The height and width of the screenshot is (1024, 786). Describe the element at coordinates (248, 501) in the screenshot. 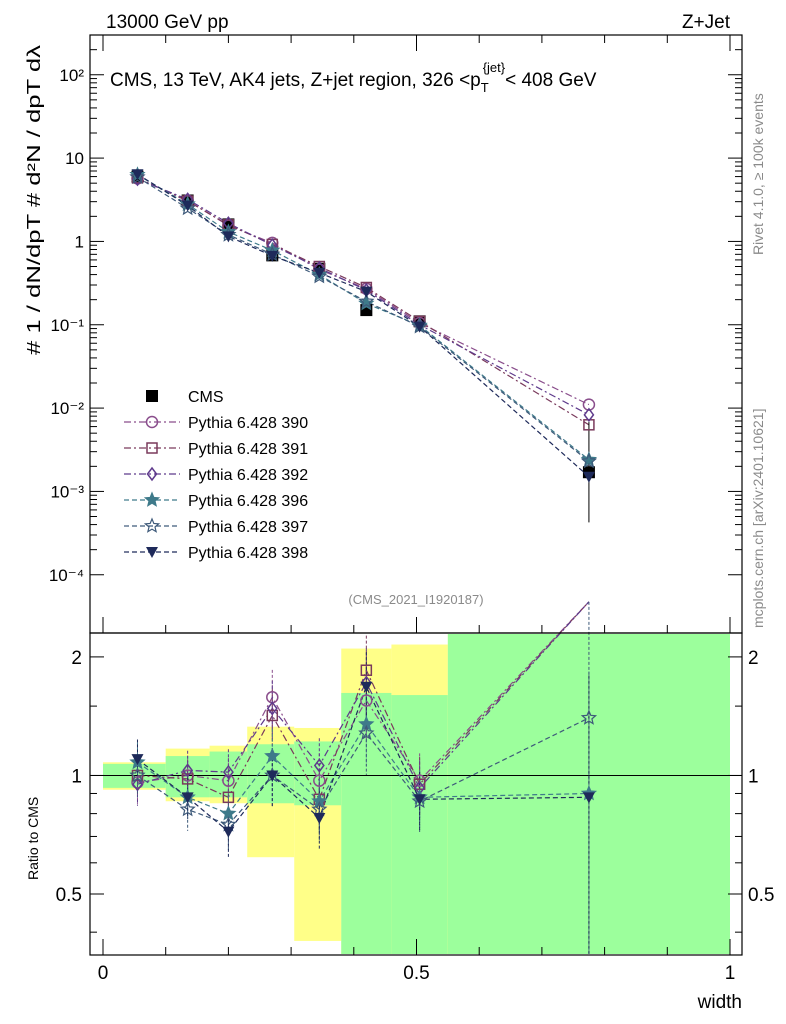

I see `legend-label-4: Pythia 6.428 396` at that location.